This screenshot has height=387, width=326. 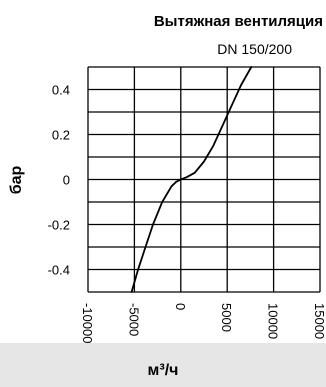 I want to click on y-tick-label: 0, so click(x=66, y=180).